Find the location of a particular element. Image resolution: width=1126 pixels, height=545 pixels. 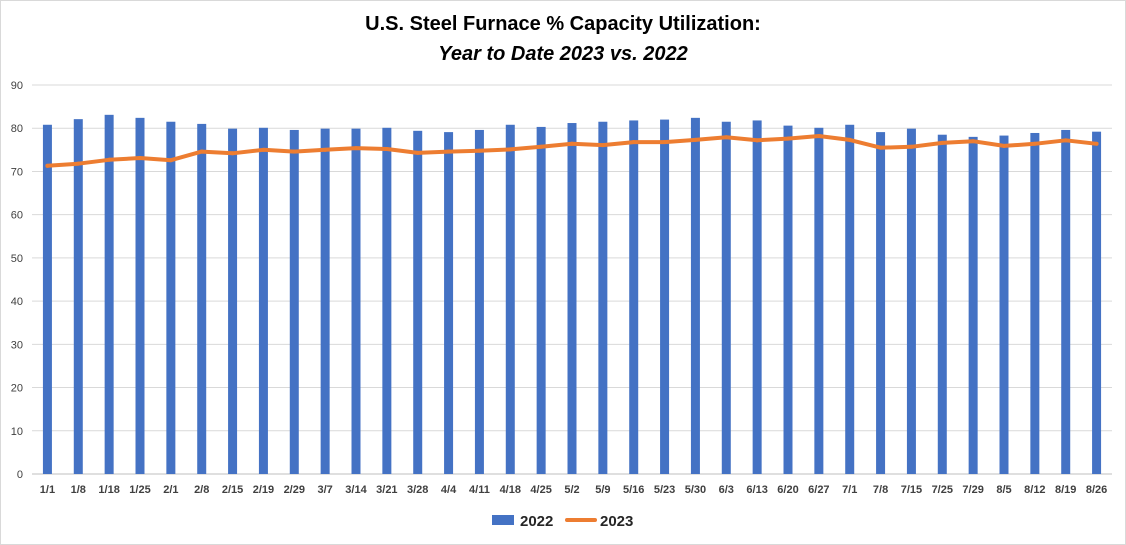

y-tick-label: 90 is located at coordinates (17, 86).